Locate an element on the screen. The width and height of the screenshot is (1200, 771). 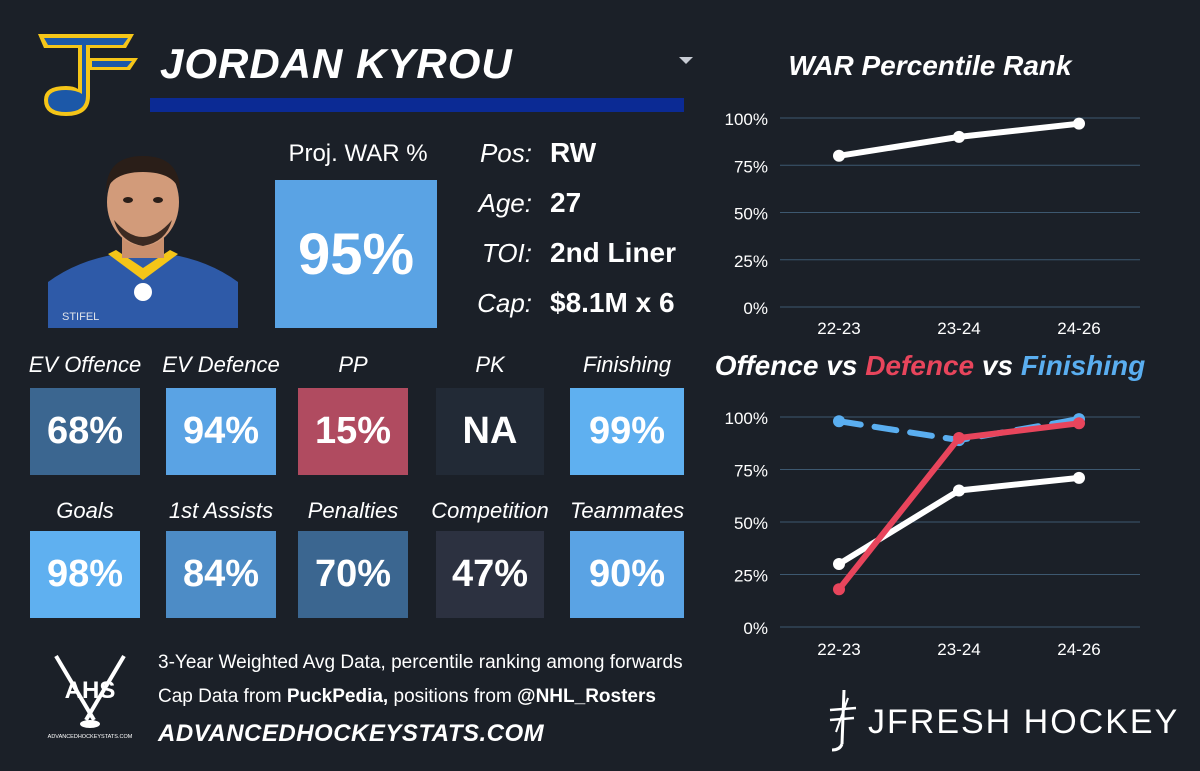
metric-label: EV Defence is located at coordinates (221, 364).